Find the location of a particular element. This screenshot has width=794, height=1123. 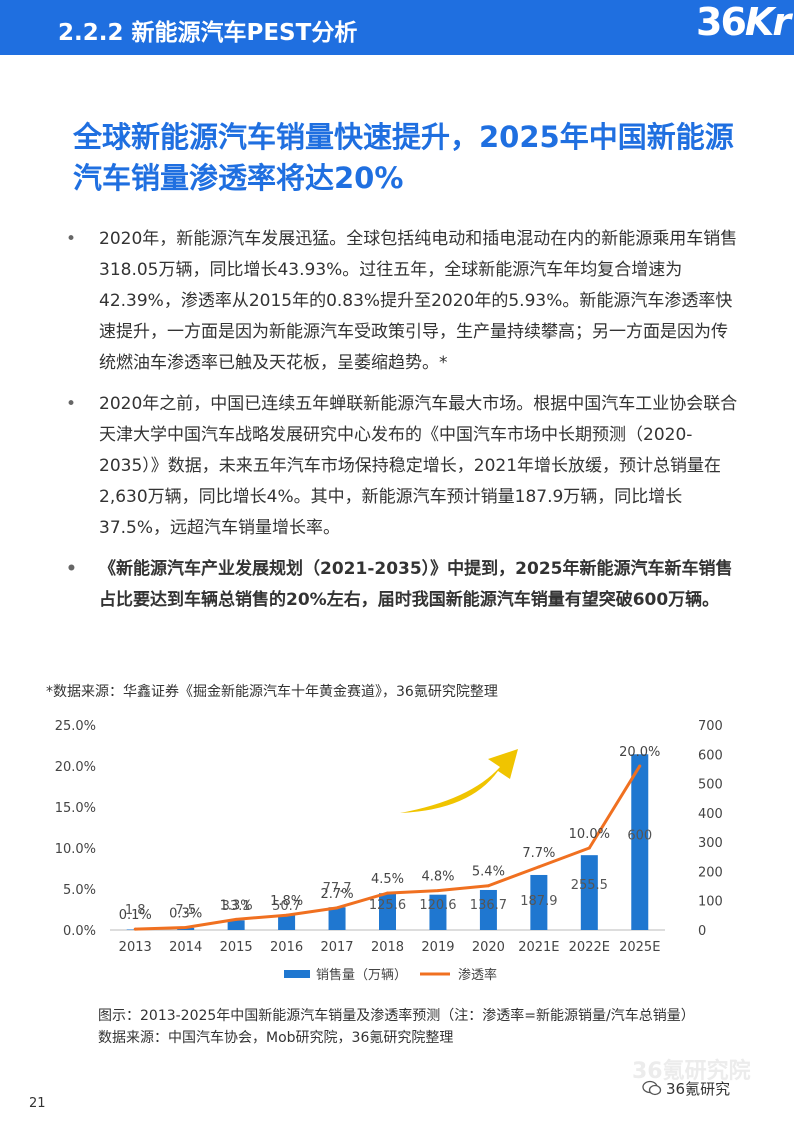

penetration-value-label: 5.4% is located at coordinates (488, 872).